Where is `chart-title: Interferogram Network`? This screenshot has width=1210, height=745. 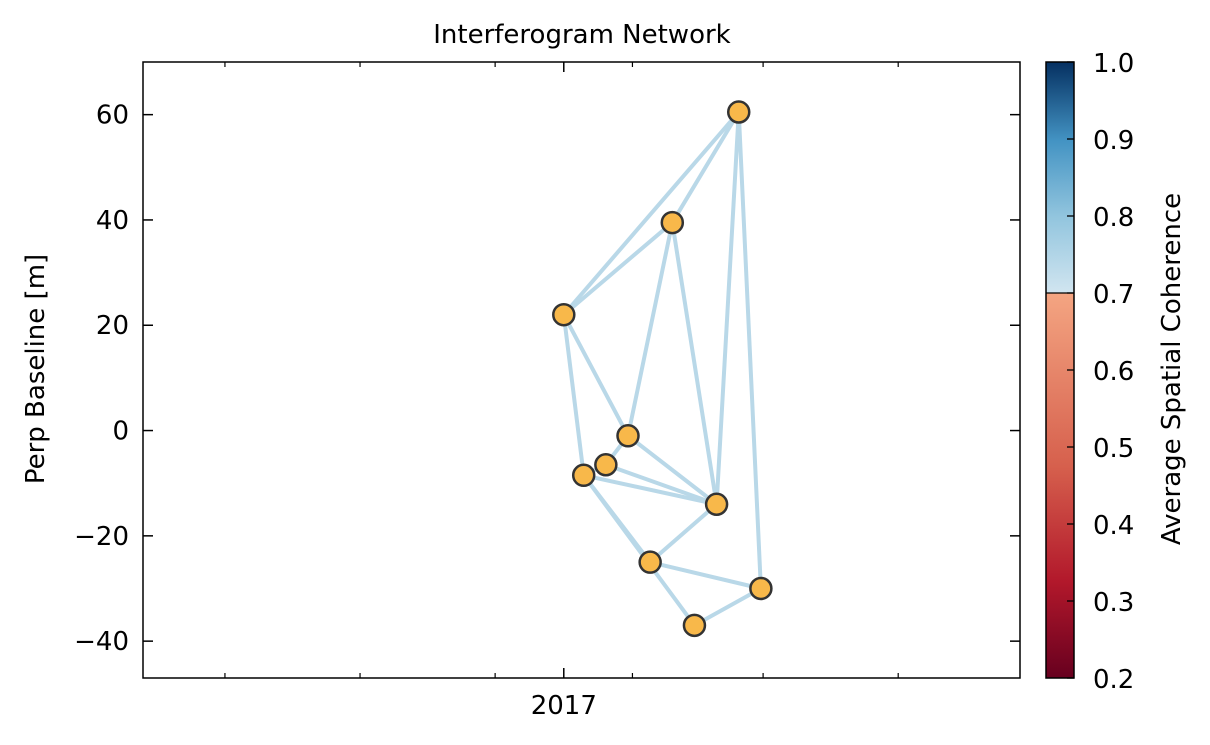 chart-title: Interferogram Network is located at coordinates (581, 35).